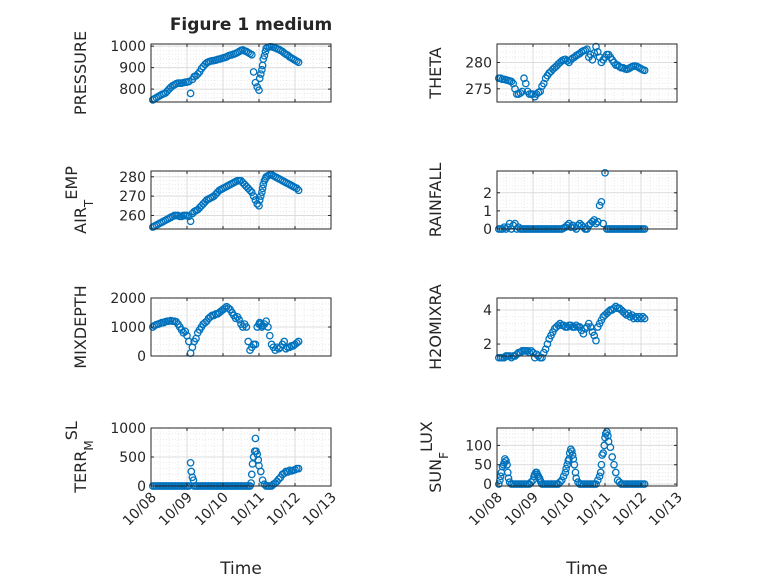  Describe the element at coordinates (558, 510) in the screenshot. I see `x-tick-label: 10/10` at that location.